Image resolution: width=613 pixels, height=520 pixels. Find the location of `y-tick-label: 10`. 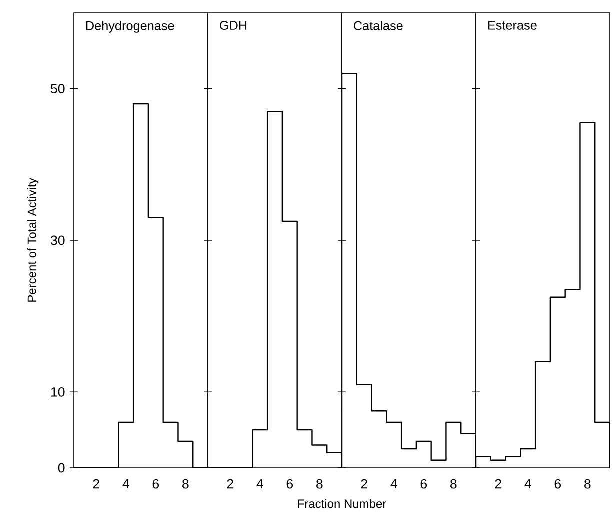

y-tick-label: 10 is located at coordinates (58, 392).